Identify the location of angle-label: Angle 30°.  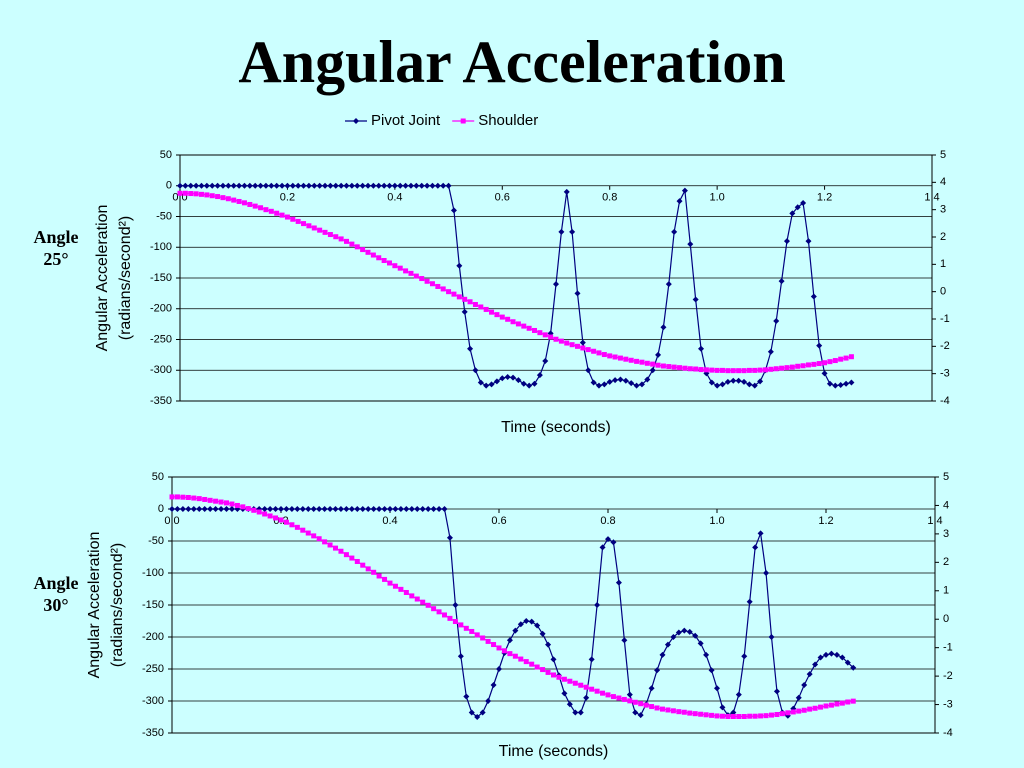
(56, 594).